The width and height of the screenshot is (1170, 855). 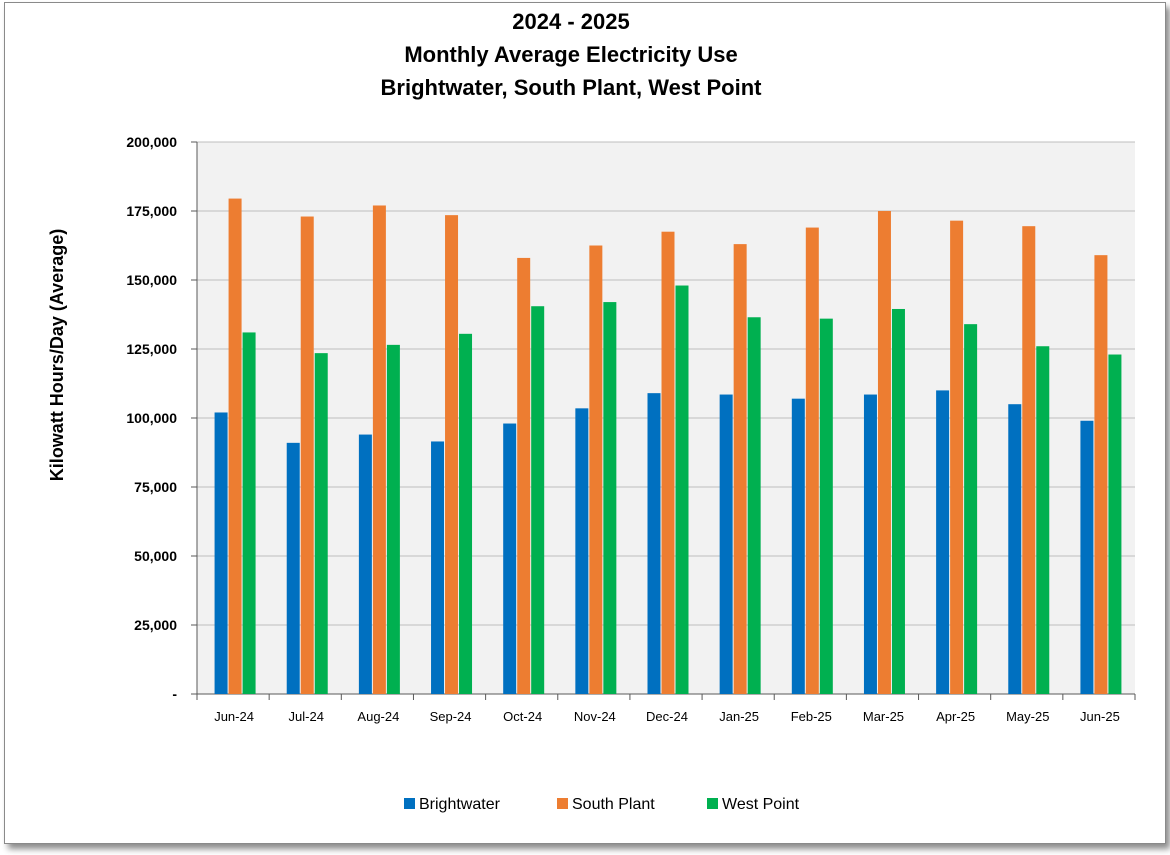 What do you see at coordinates (234, 716) in the screenshot?
I see `x-tick-label: Jun-24` at bounding box center [234, 716].